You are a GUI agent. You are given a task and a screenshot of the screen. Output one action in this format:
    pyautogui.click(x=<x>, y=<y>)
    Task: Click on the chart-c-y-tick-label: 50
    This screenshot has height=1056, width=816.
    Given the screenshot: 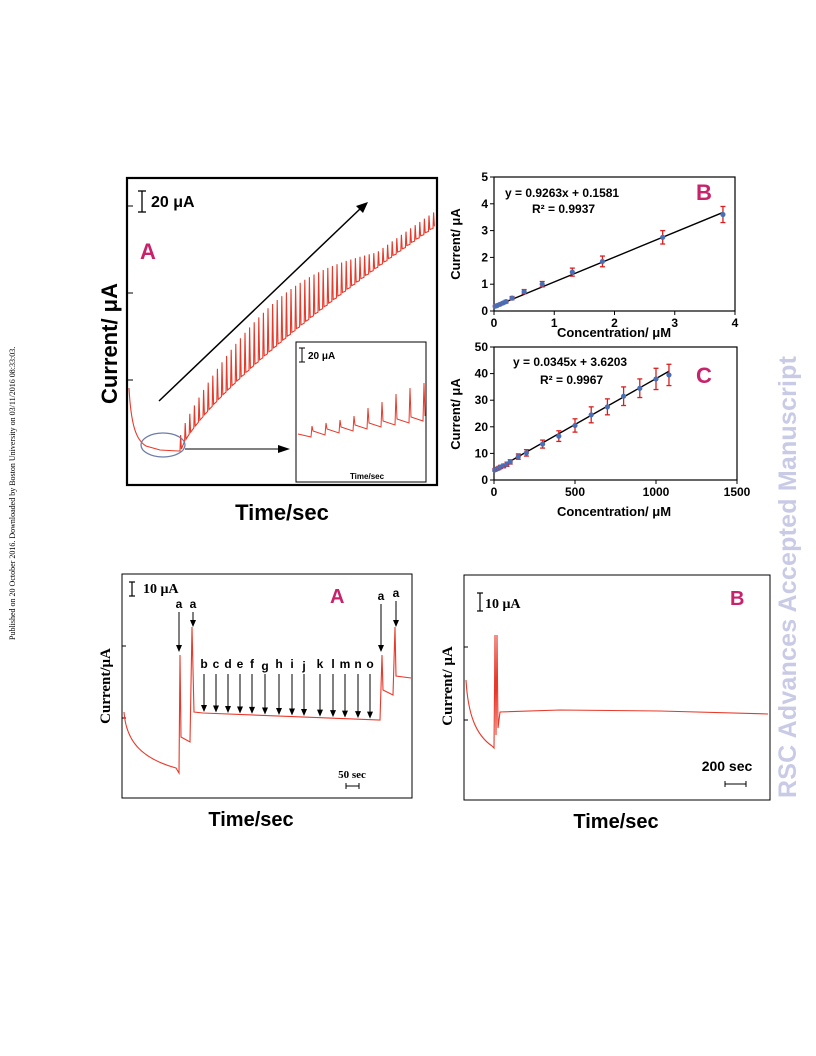 What is the action you would take?
    pyautogui.click(x=482, y=347)
    